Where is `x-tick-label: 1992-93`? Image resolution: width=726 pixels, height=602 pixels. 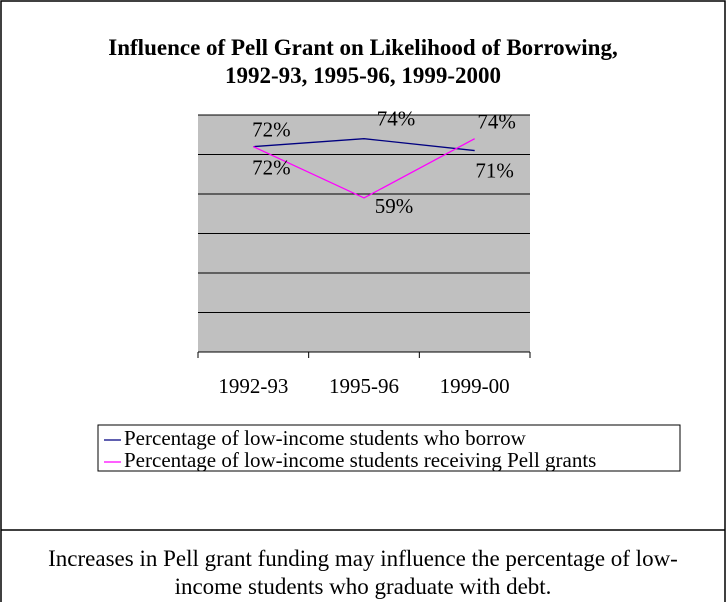 x-tick-label: 1992-93 is located at coordinates (253, 386).